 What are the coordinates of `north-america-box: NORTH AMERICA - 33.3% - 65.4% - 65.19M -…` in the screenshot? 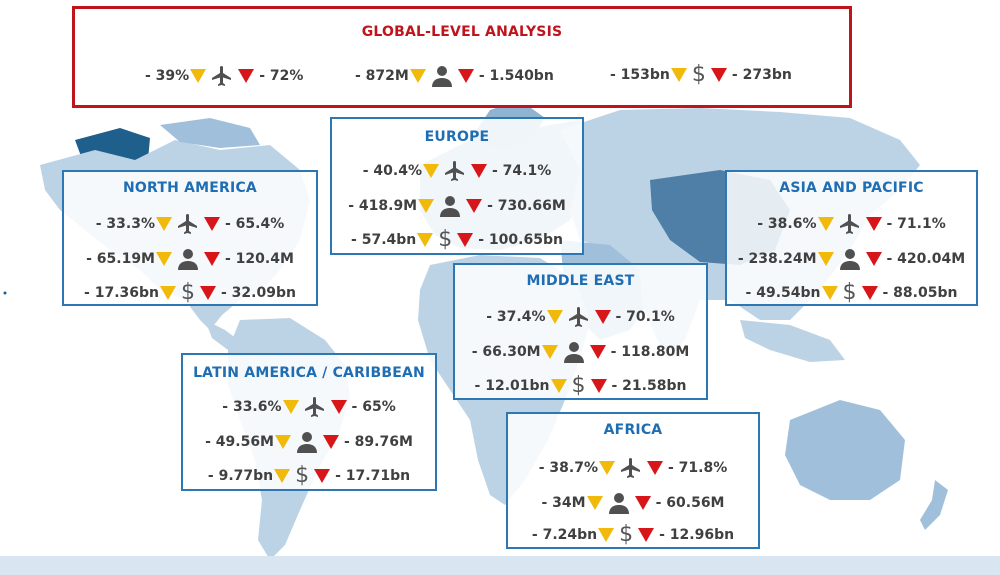 It's located at (190, 238).